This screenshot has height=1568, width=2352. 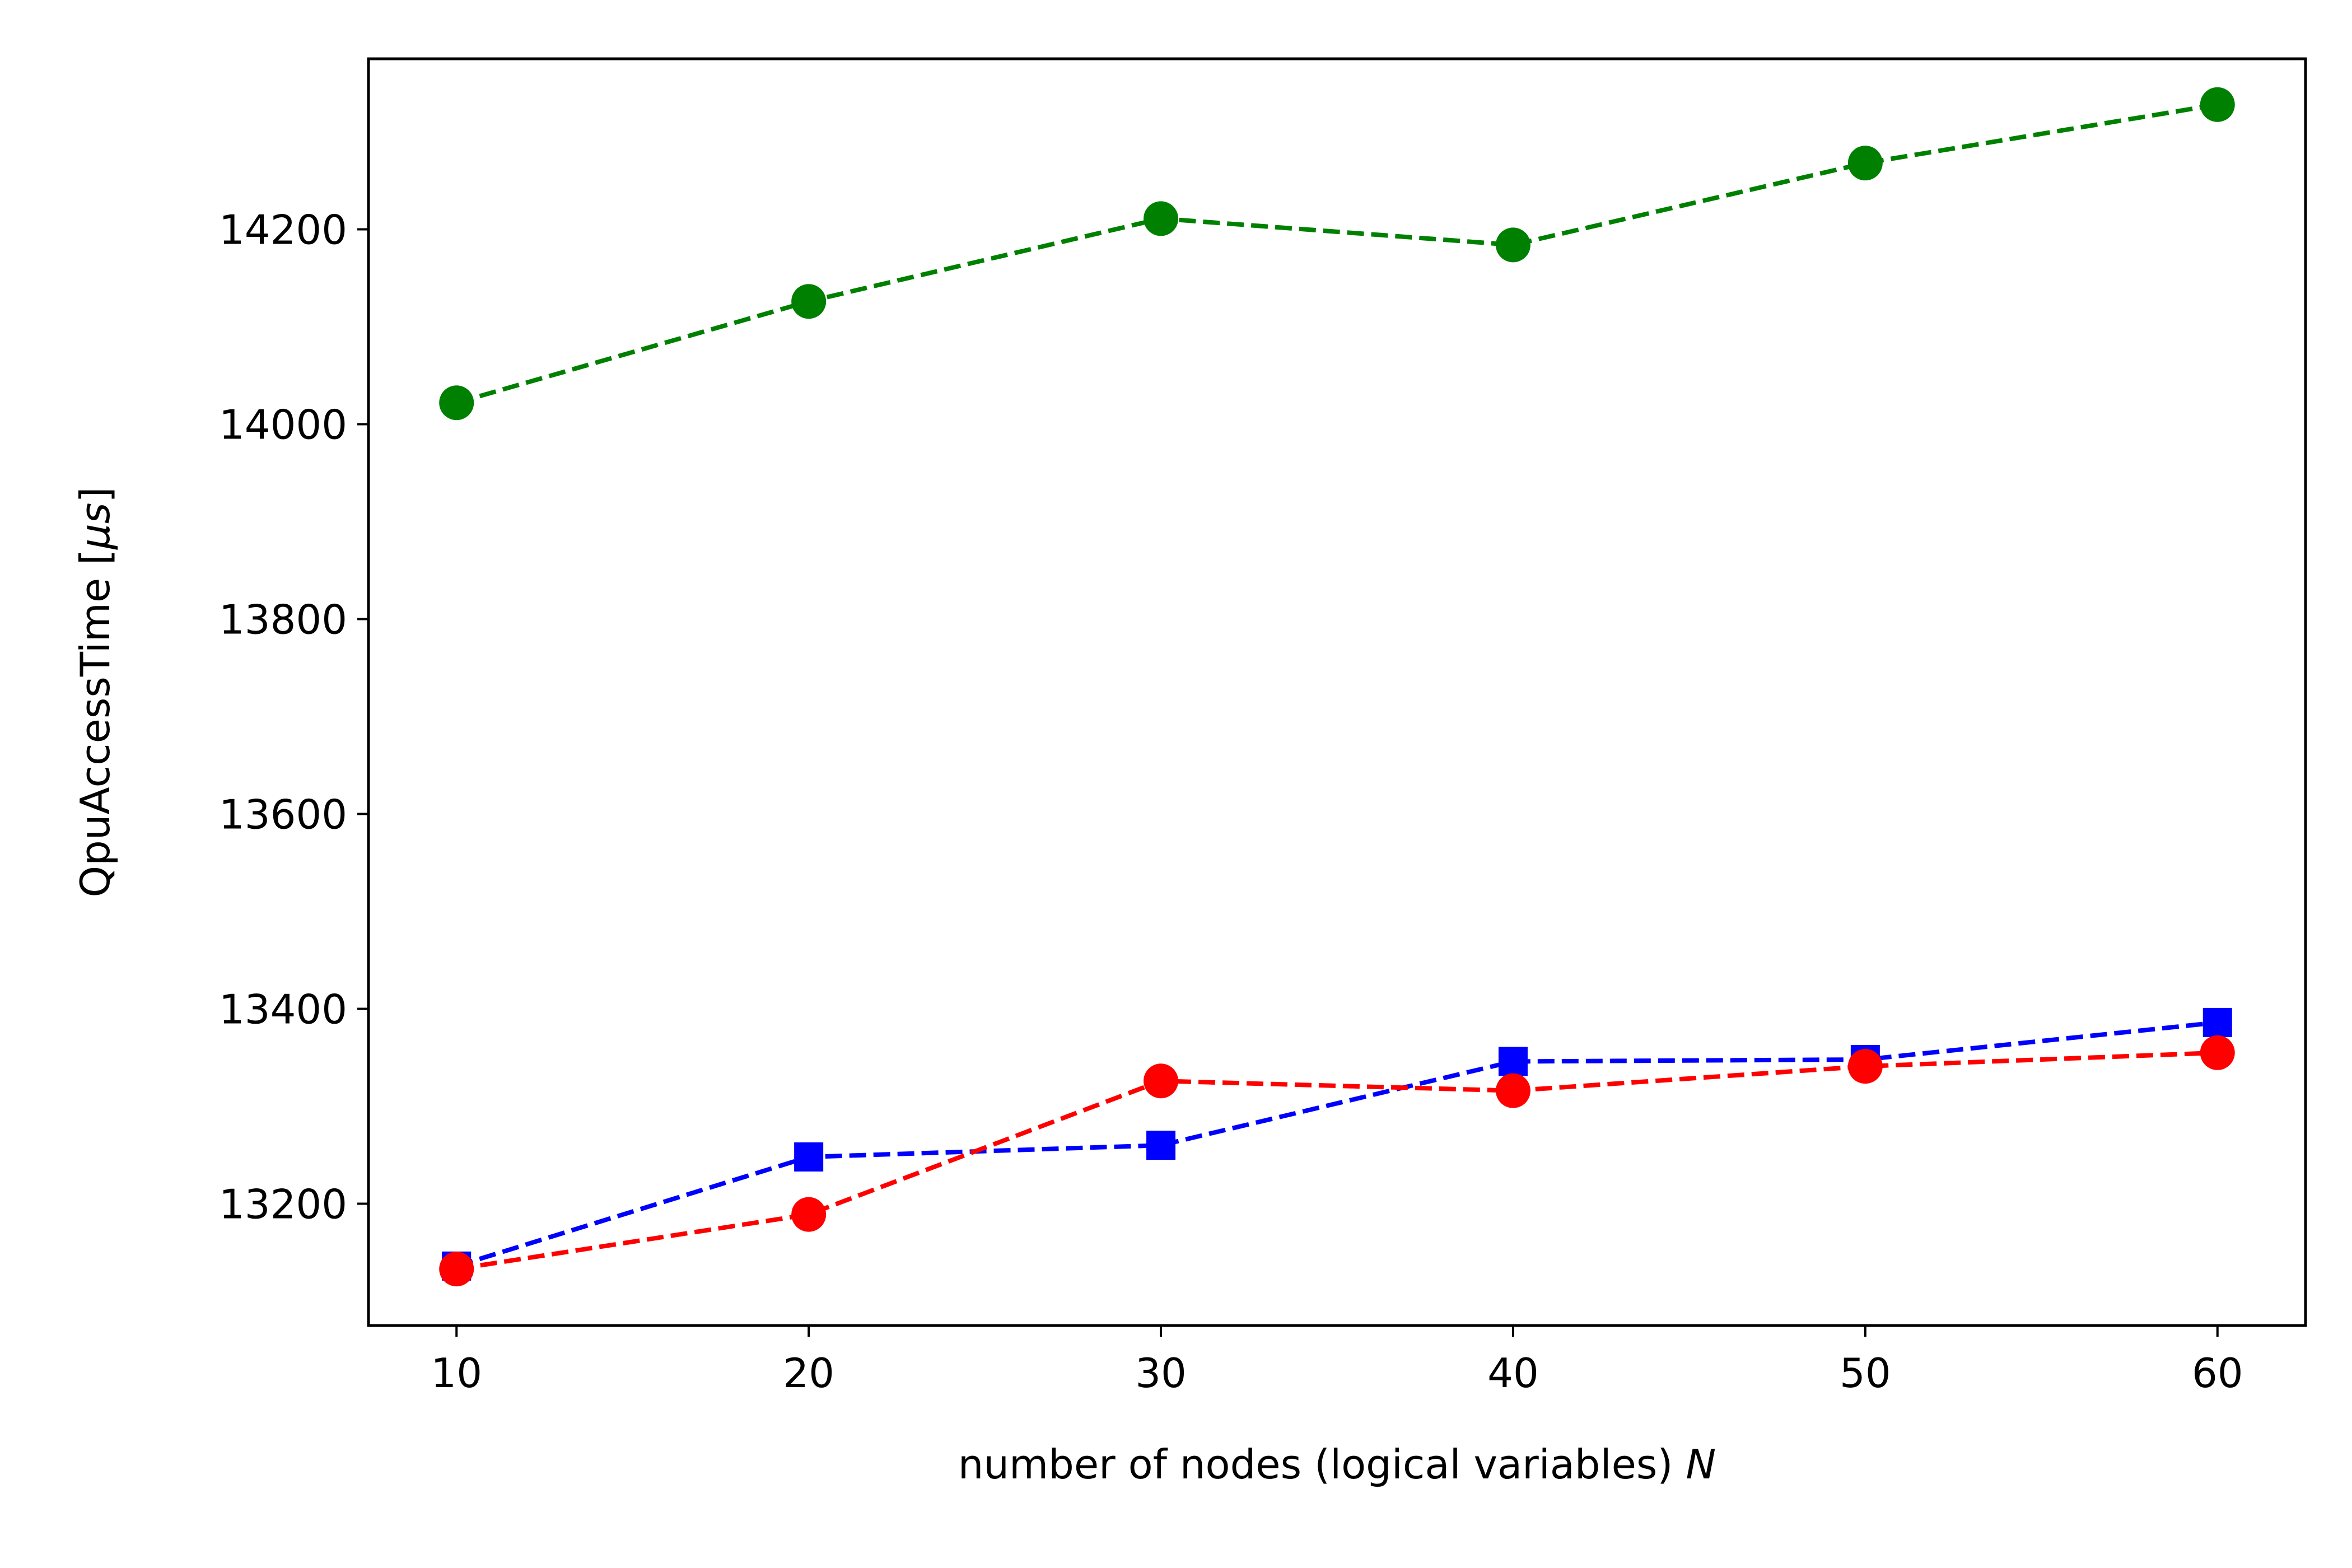 What do you see at coordinates (2218, 1374) in the screenshot?
I see `x-tick-label: 60` at bounding box center [2218, 1374].